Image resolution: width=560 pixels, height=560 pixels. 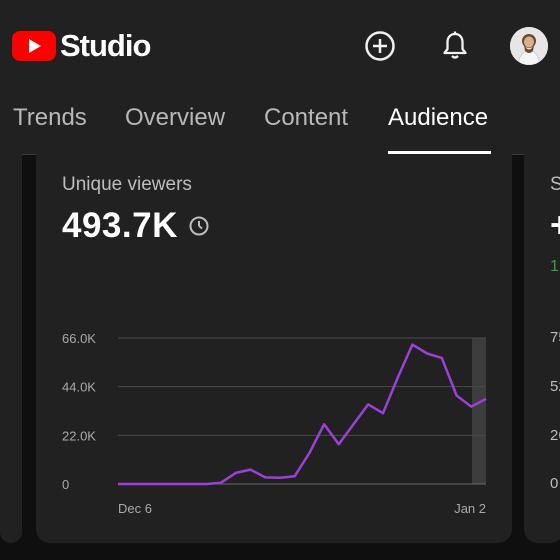 What do you see at coordinates (50, 117) in the screenshot?
I see `tab-trends: Trends` at bounding box center [50, 117].